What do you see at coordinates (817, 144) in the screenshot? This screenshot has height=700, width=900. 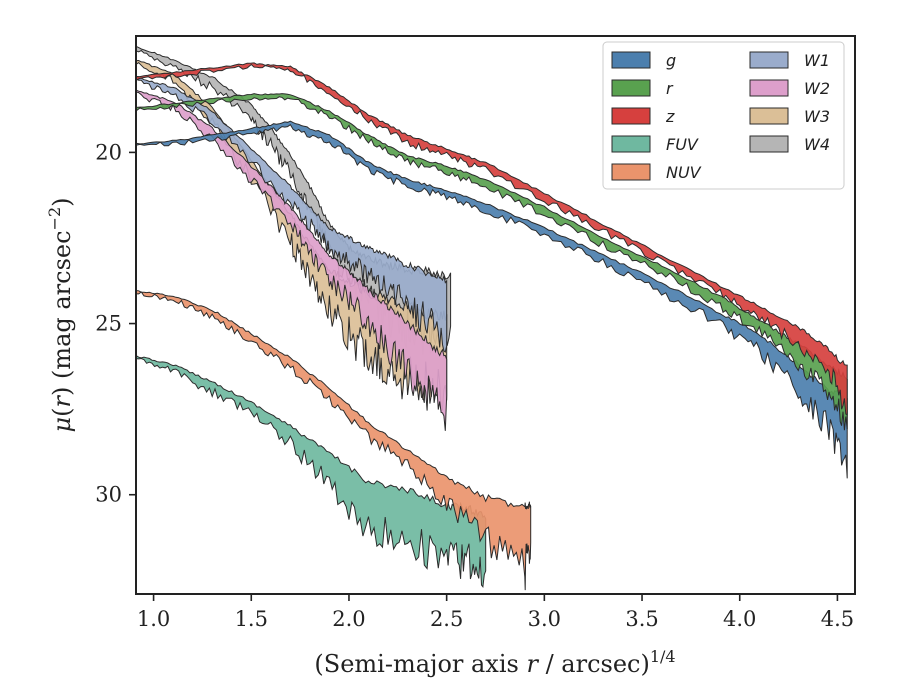 I see `legend-label-w4: W4` at bounding box center [817, 144].